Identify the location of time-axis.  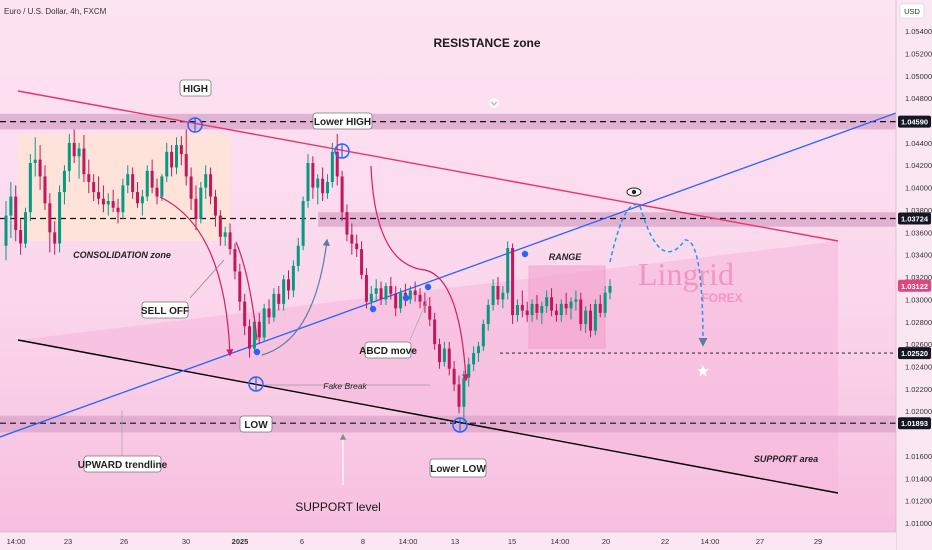
(448, 541).